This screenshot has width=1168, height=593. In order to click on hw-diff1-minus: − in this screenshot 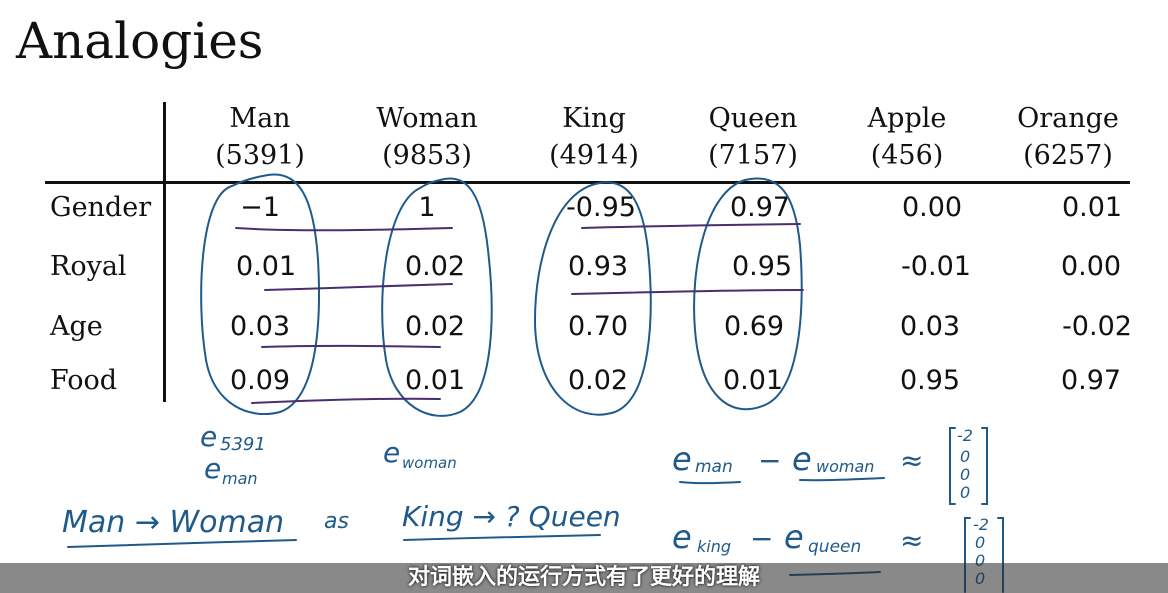, I will do `click(769, 460)`.